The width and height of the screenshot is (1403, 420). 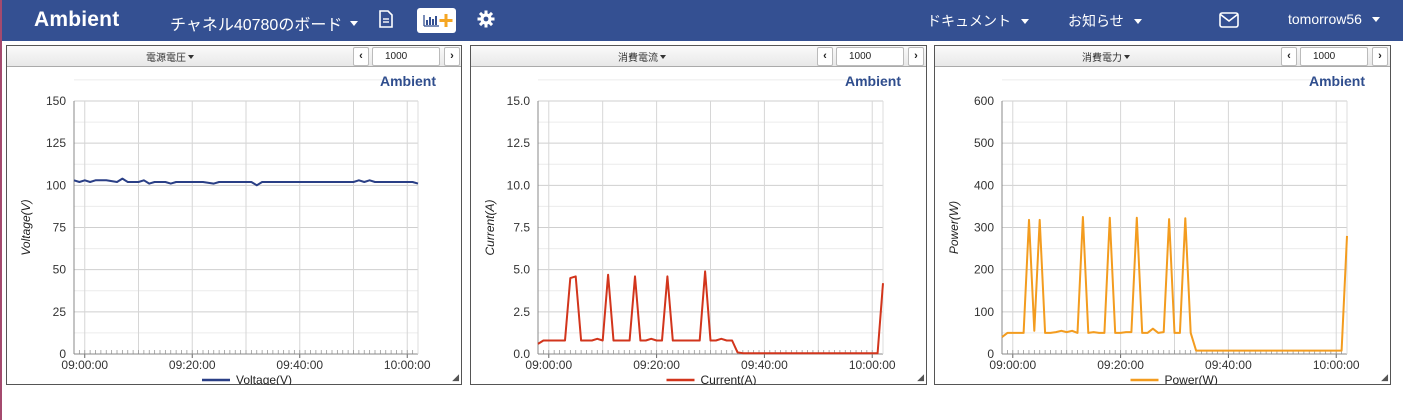 What do you see at coordinates (26, 227) in the screenshot?
I see `y-axis-label: Voltage(V)` at bounding box center [26, 227].